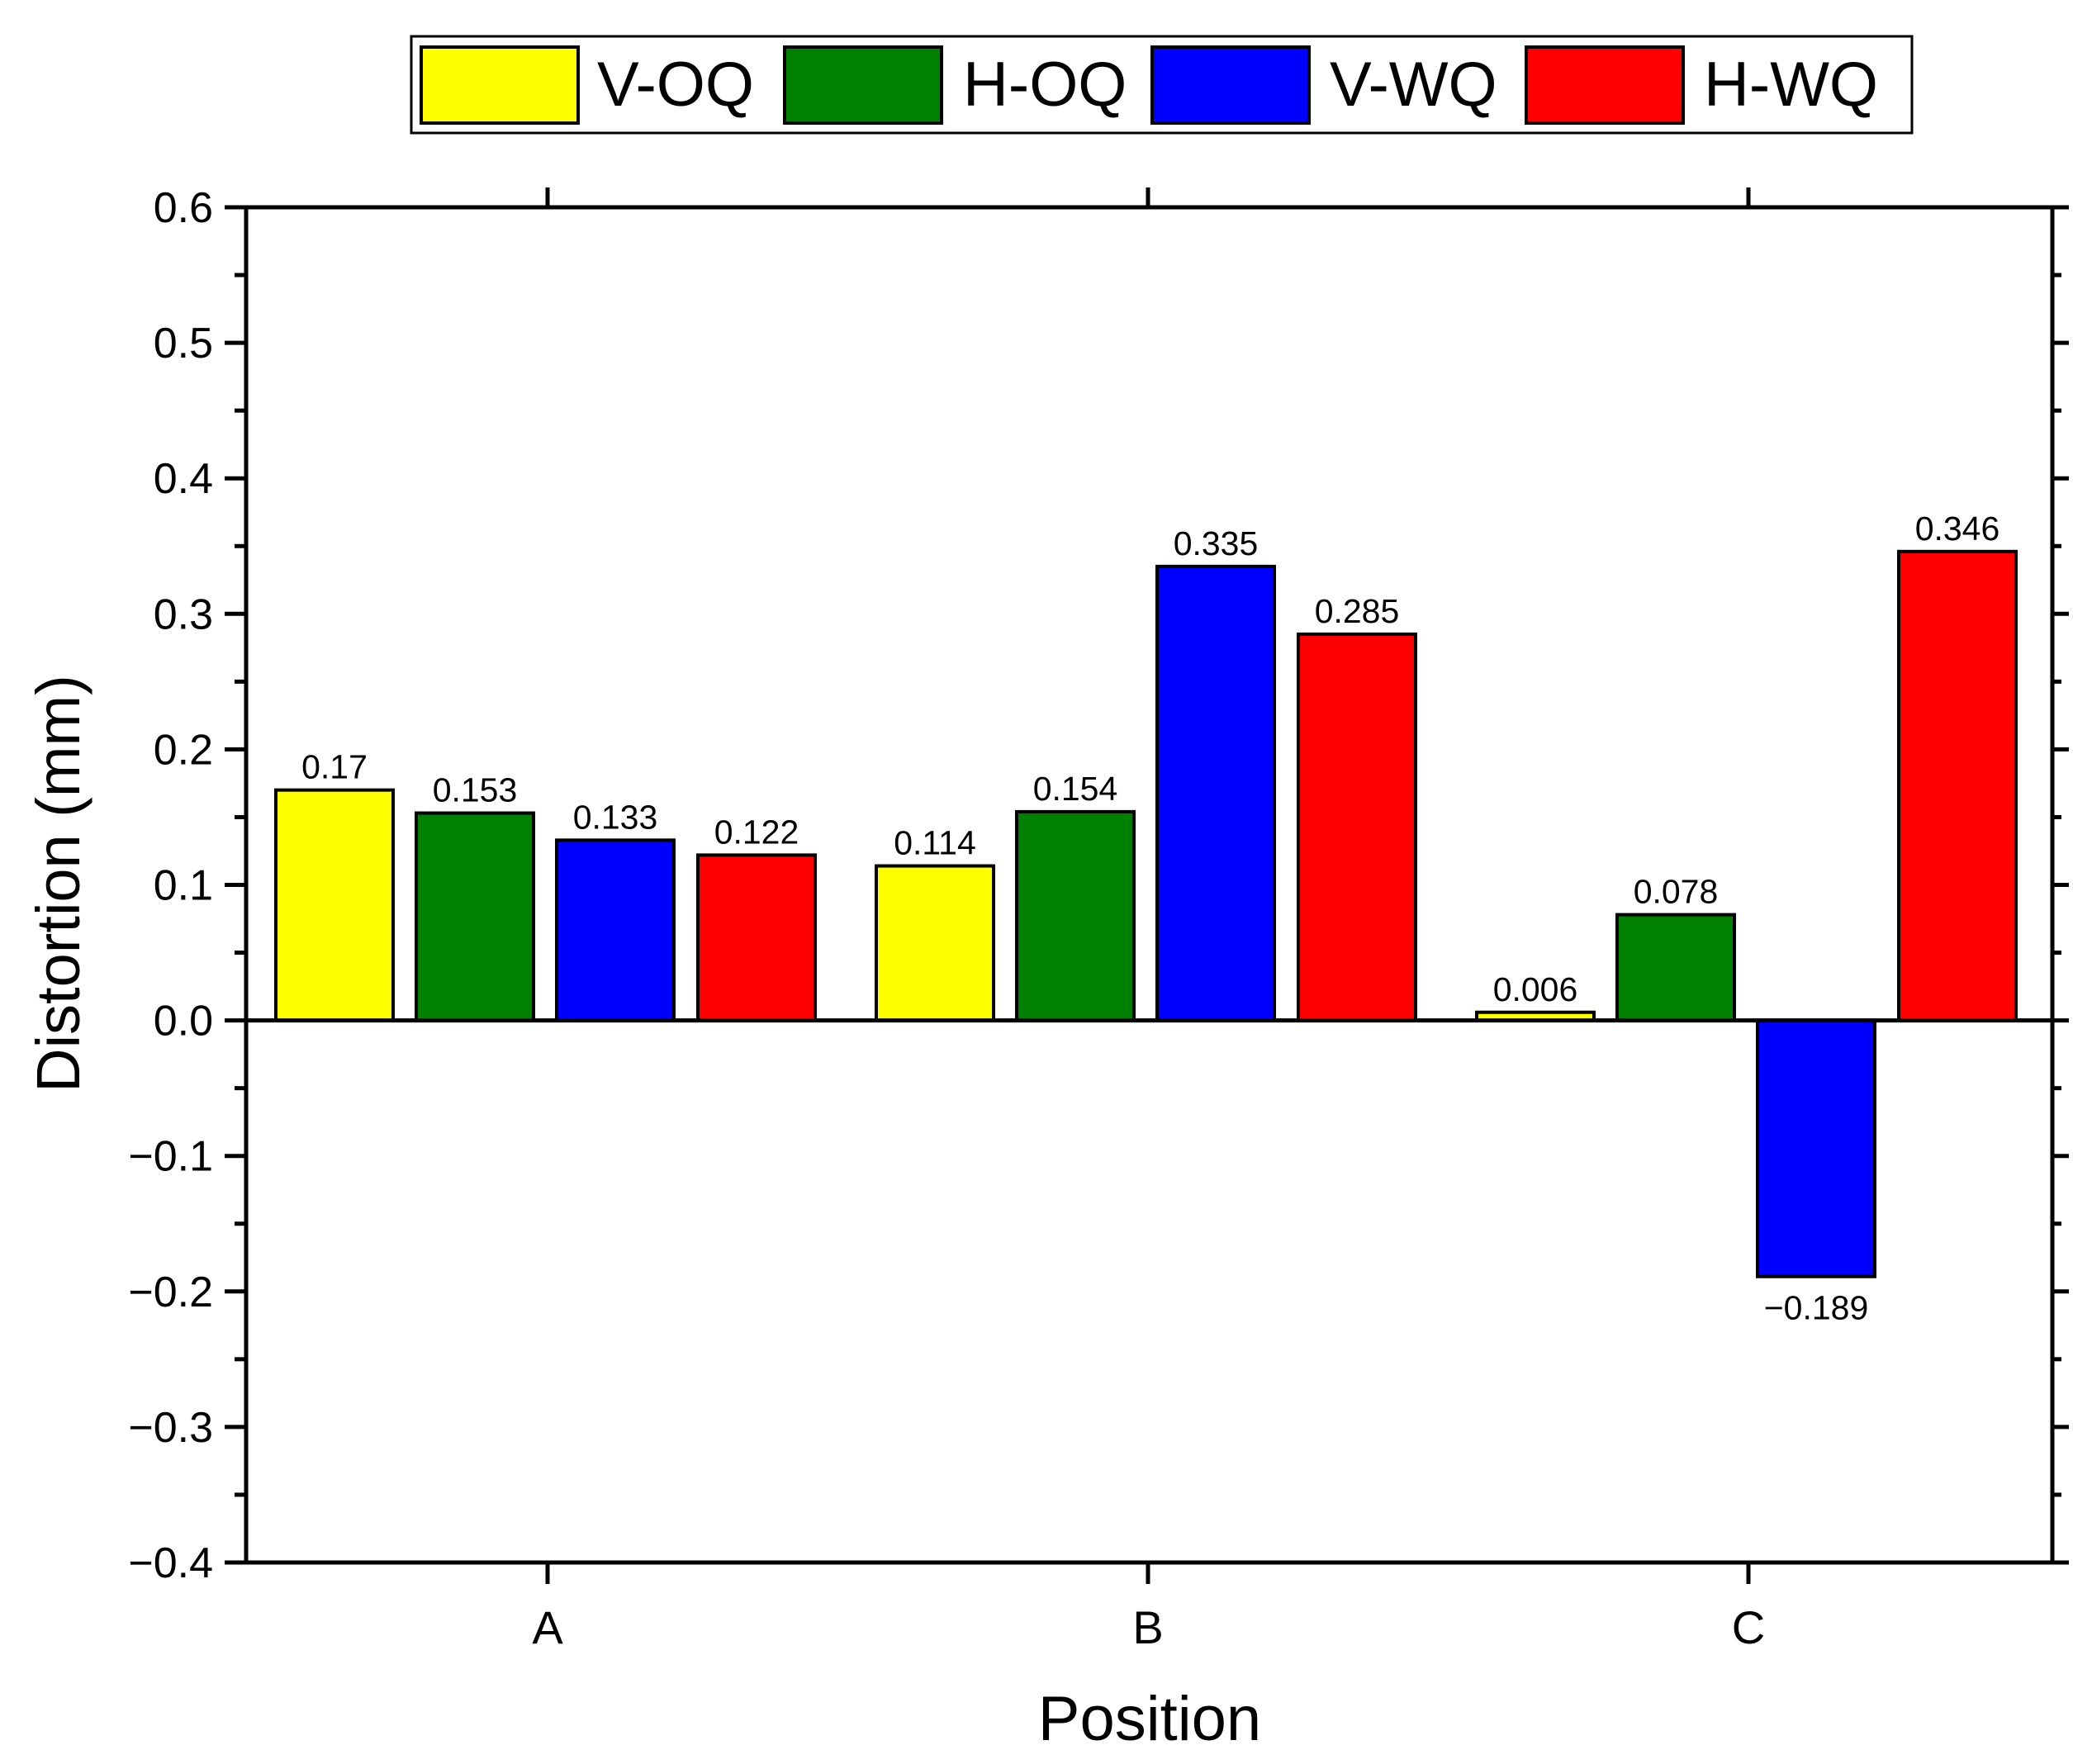 This screenshot has height=1764, width=2073. What do you see at coordinates (935, 843) in the screenshot?
I see `data-label: 0.114` at bounding box center [935, 843].